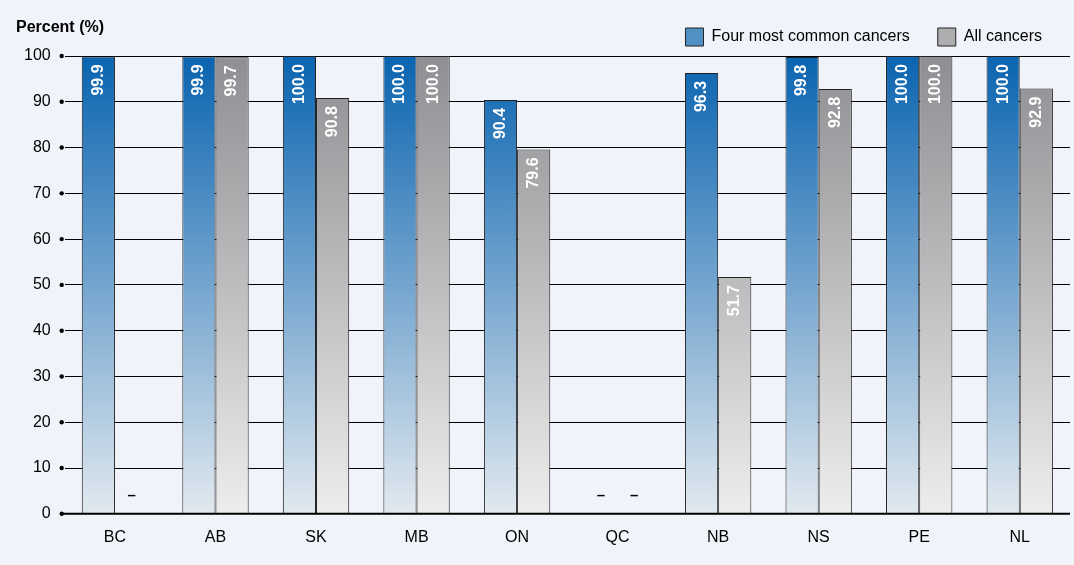  Describe the element at coordinates (215, 536) in the screenshot. I see `x-tick-label: AB` at that location.